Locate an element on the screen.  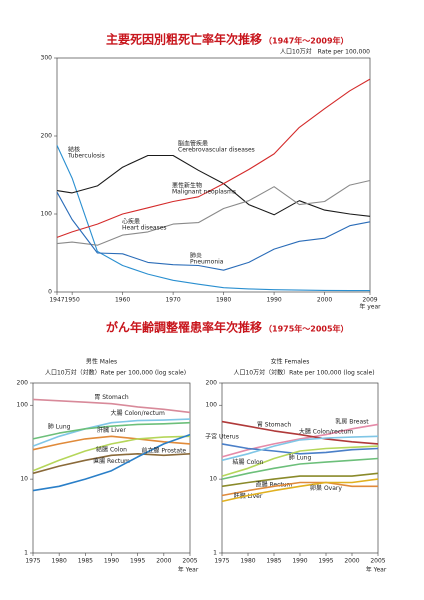
section-subtitle: （1975年〜2005年） is located at coordinates (306, 329).